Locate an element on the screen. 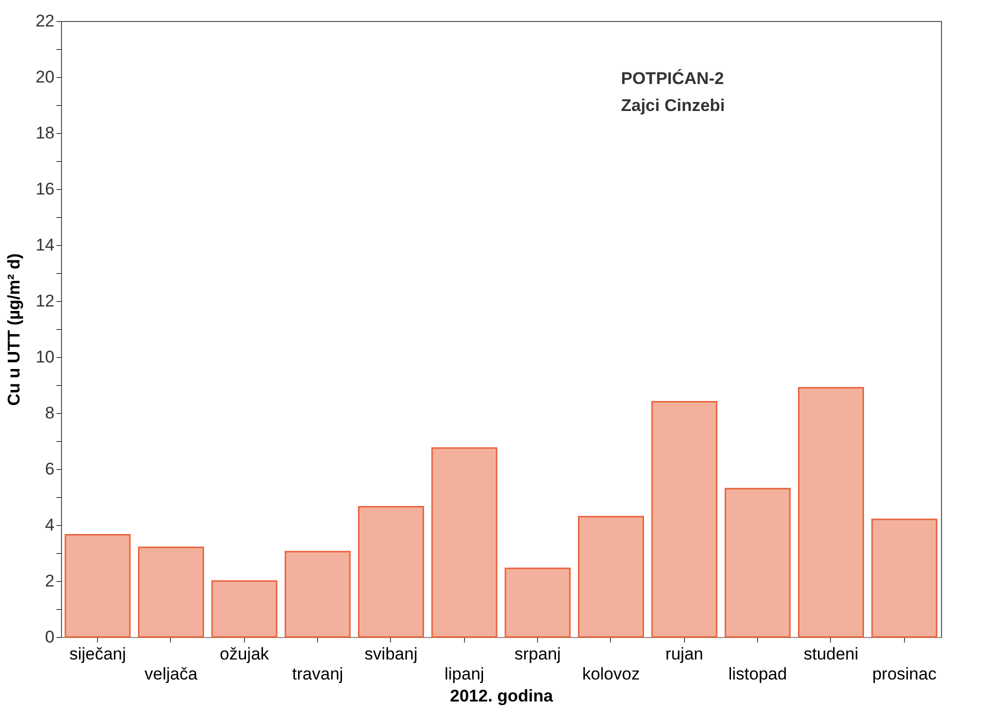  x-axis-title: 2012. godina is located at coordinates (502, 696).